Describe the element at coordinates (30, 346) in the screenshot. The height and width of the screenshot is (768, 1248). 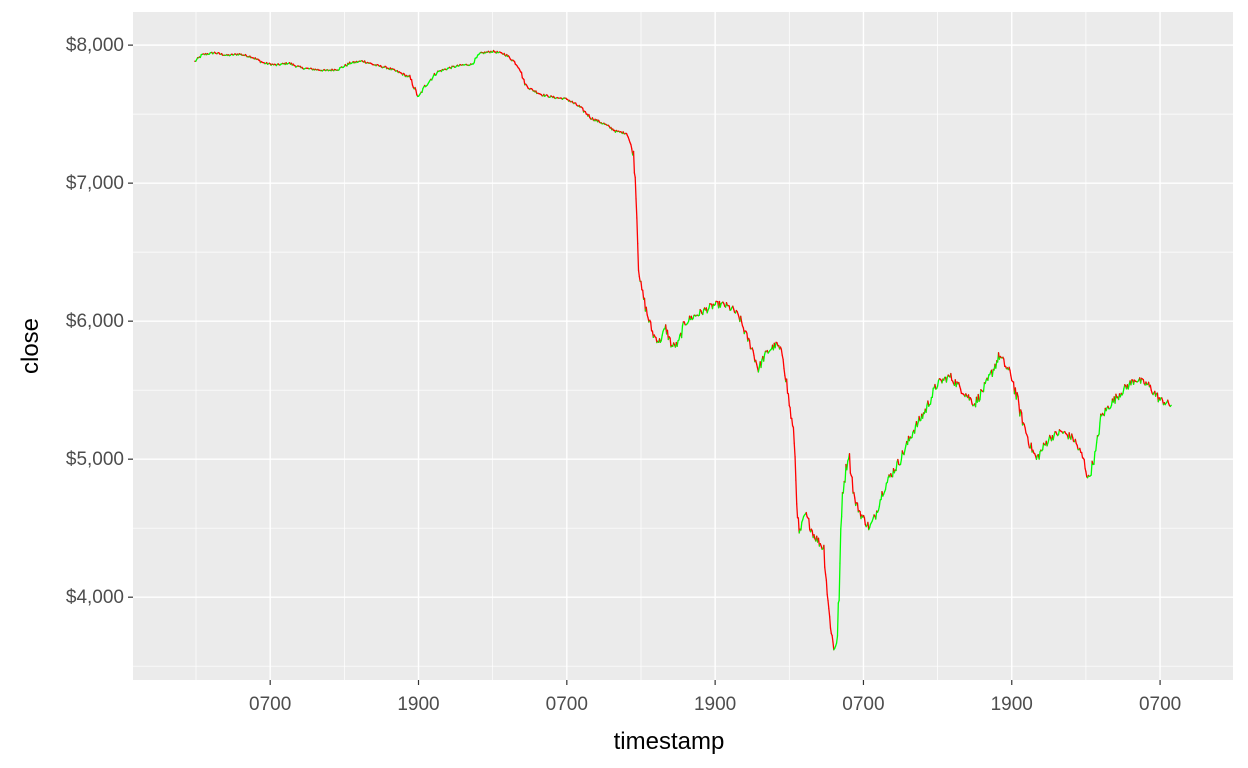
I see `y-axis-title: close` at that location.